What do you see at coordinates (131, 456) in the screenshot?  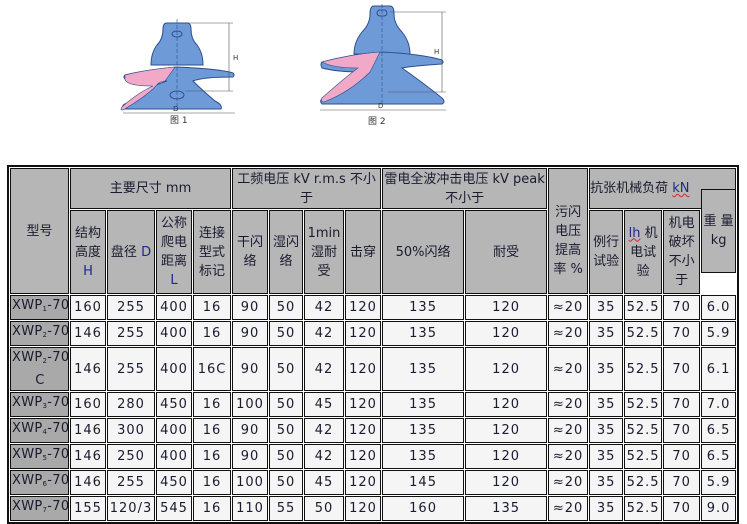 I see `value-cell: 250` at bounding box center [131, 456].